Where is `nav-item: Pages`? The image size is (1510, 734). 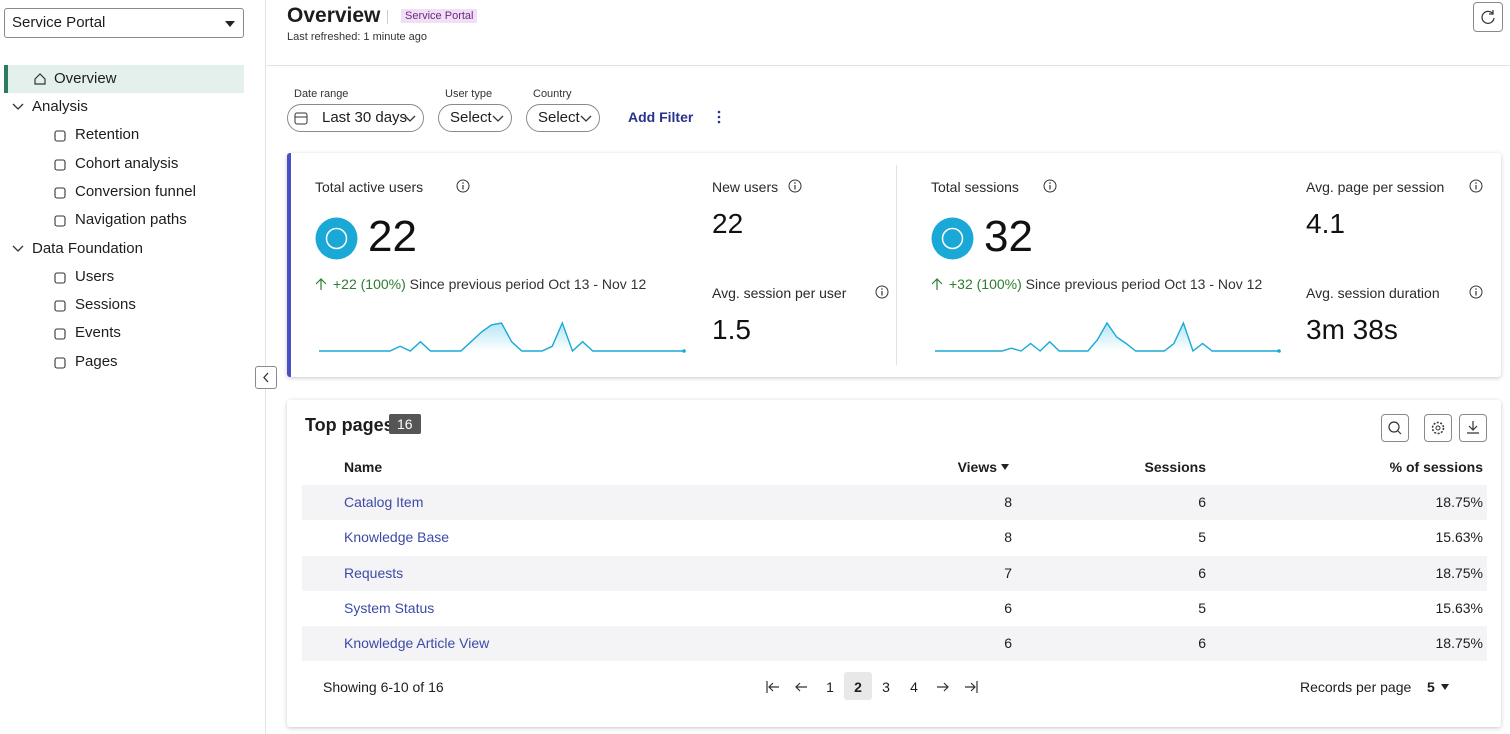
nav-item: Pages is located at coordinates (96, 361).